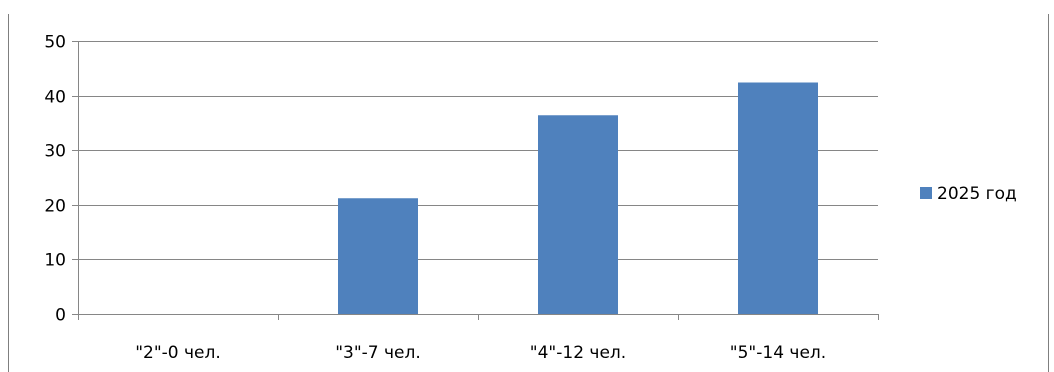 This screenshot has height=372, width=1054. I want to click on y-tick-label: 50, so click(55, 43).